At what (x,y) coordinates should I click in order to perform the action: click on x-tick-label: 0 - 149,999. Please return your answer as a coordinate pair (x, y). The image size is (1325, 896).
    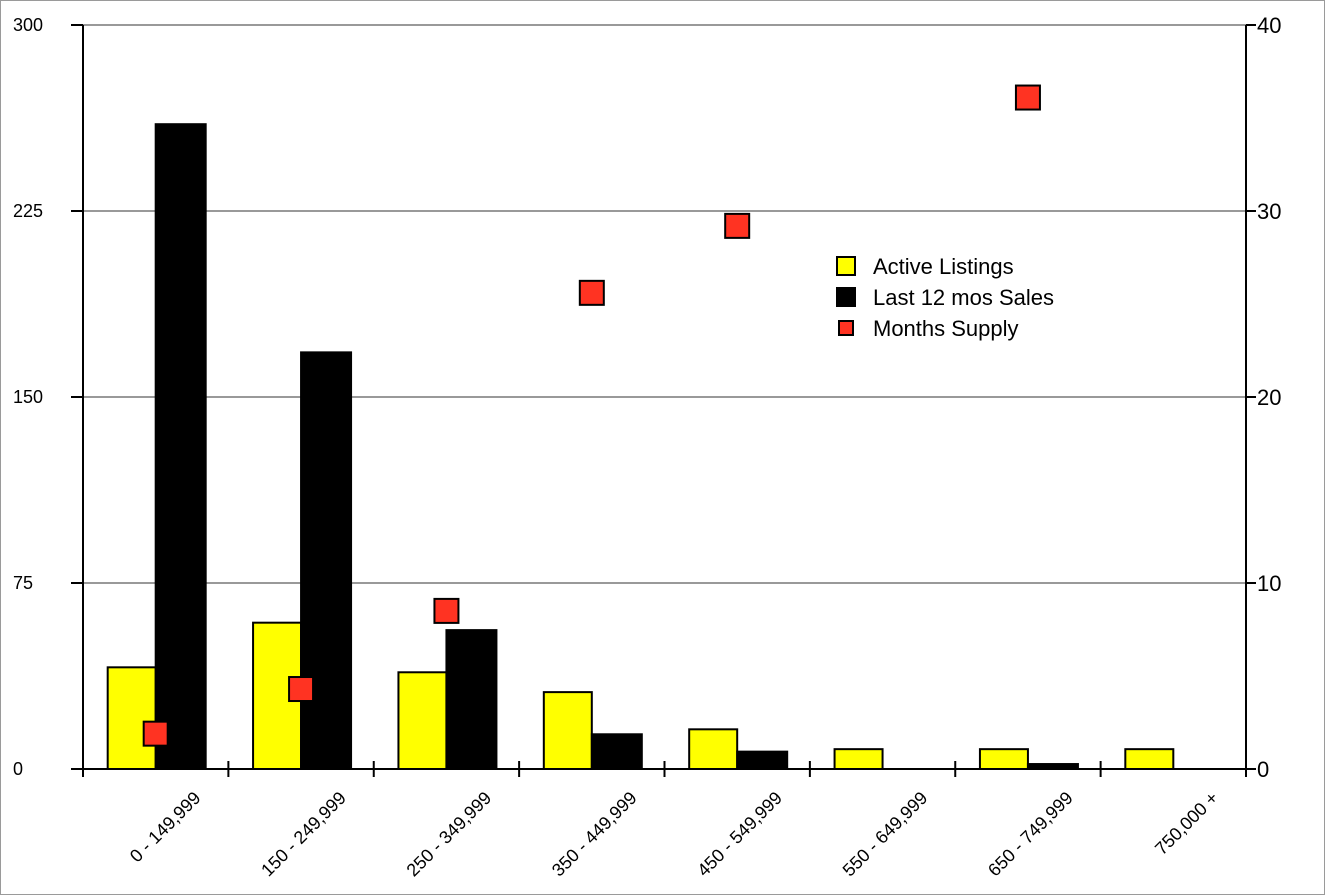
    Looking at the image, I should click on (165, 827).